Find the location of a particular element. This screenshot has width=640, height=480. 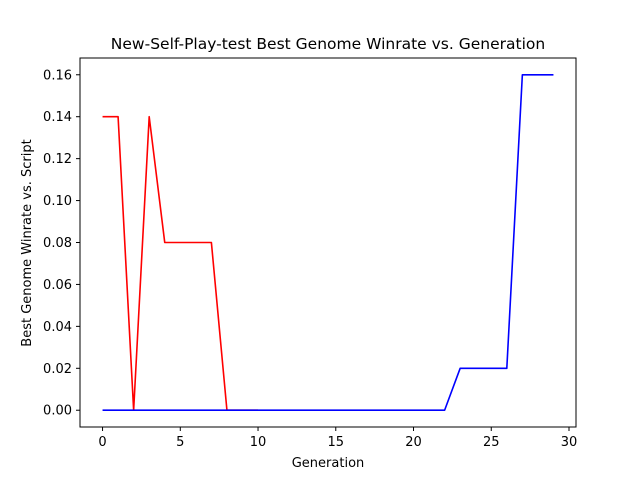

y-tick-label: 0.08 is located at coordinates (57, 243).